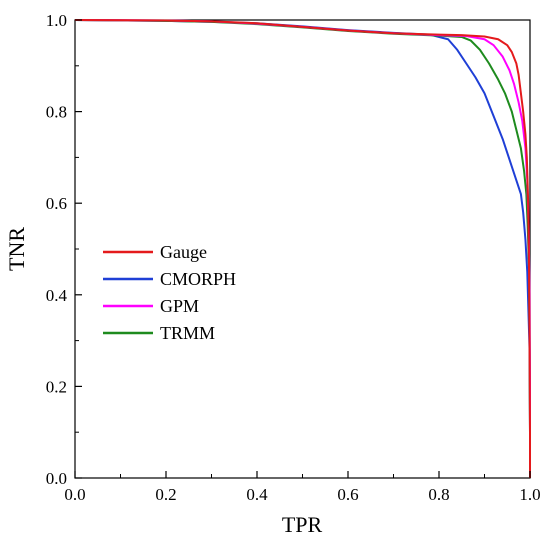 This screenshot has width=550, height=545. What do you see at coordinates (183, 252) in the screenshot?
I see `legend-label-gauge: Gauge` at bounding box center [183, 252].